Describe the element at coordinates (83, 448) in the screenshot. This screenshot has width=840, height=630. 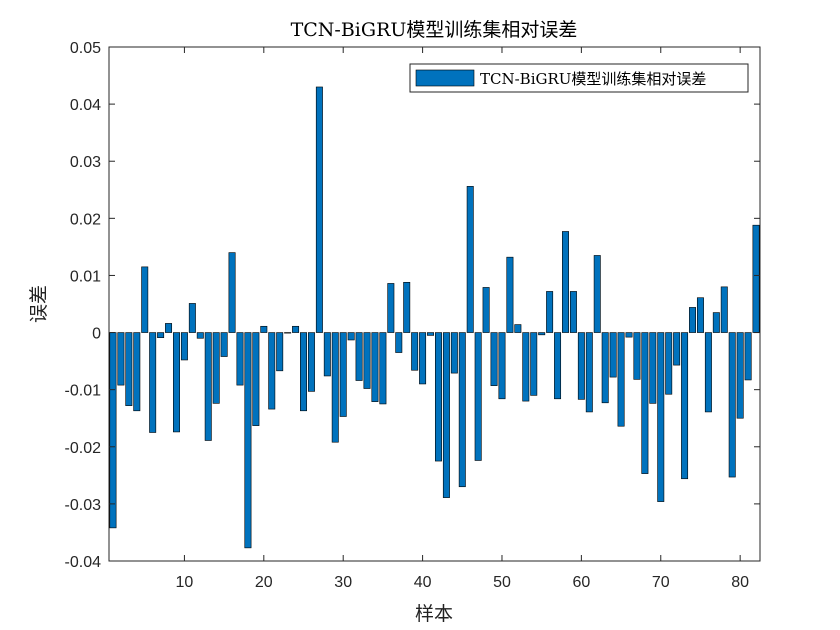
I see `y-tick-label: -0.02` at that location.